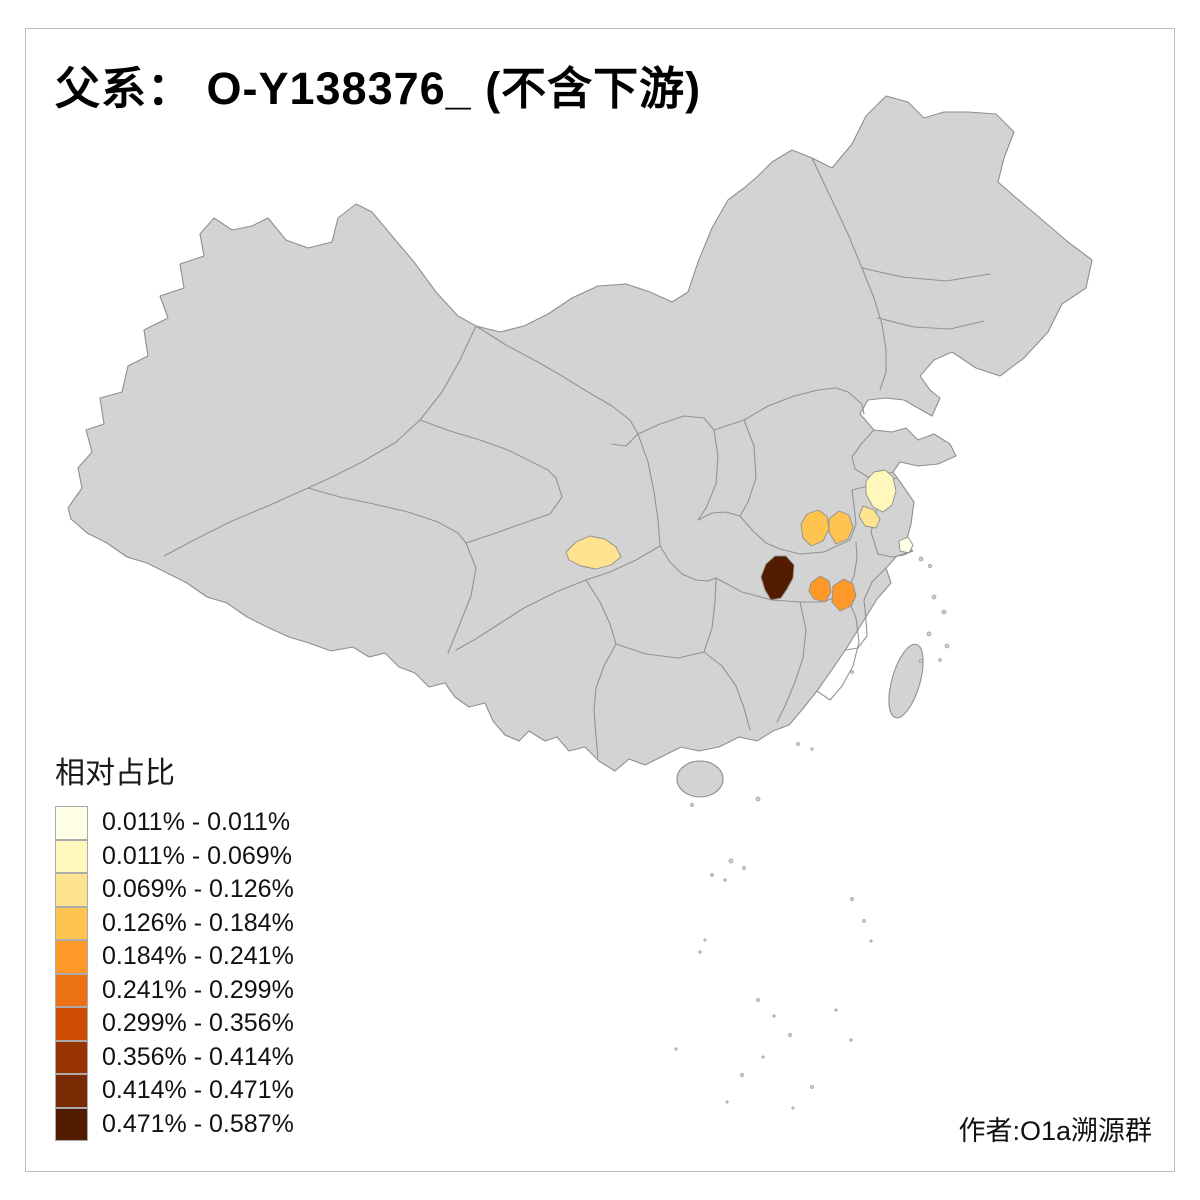 The height and width of the screenshot is (1200, 1200). I want to click on legend-label: 0.471% - 0.587%, so click(198, 1123).